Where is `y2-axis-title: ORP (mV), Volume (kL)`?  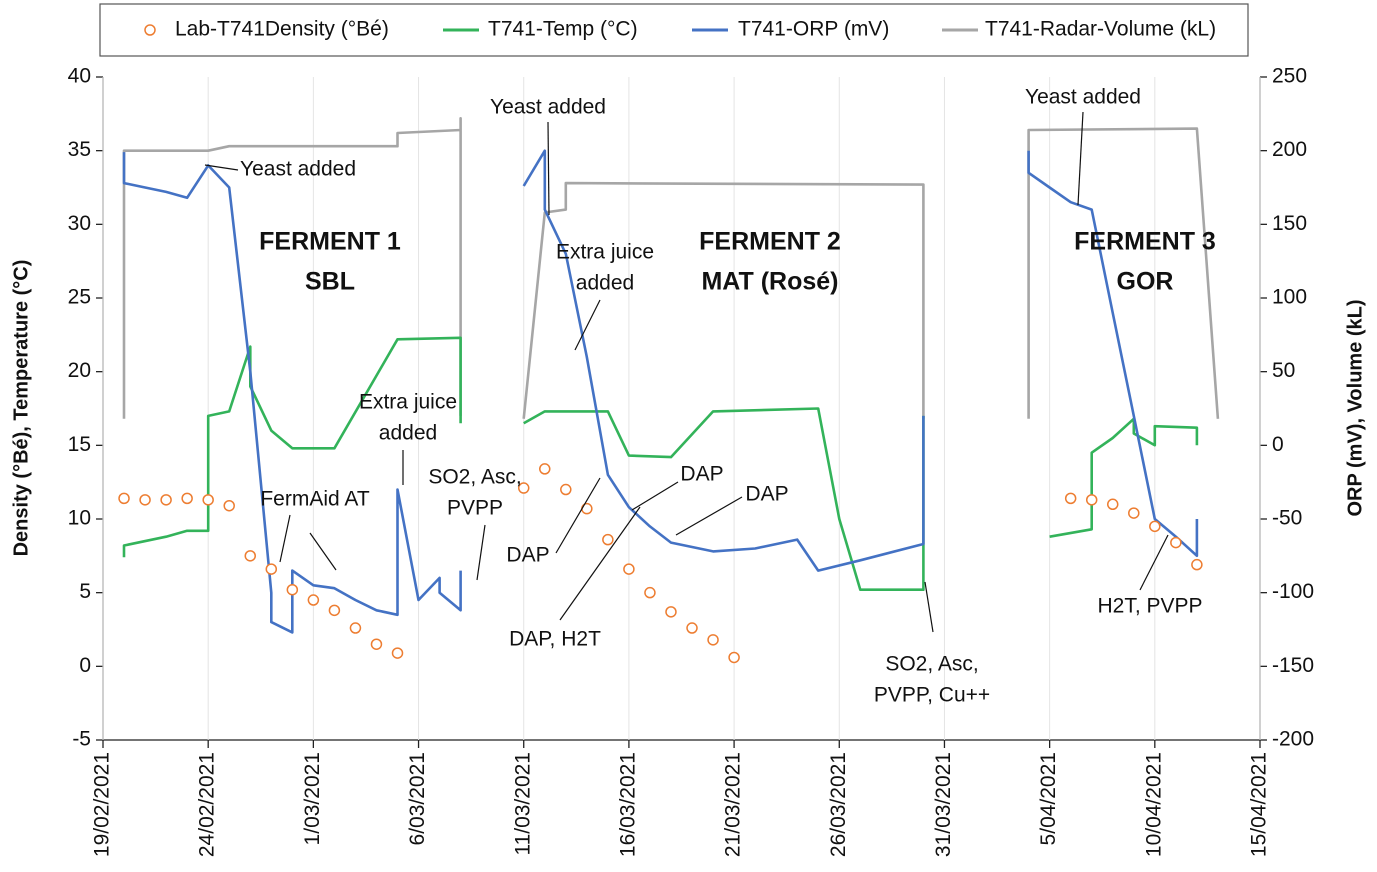
y2-axis-title: ORP (mV), Volume (kL) is located at coordinates (1355, 407).